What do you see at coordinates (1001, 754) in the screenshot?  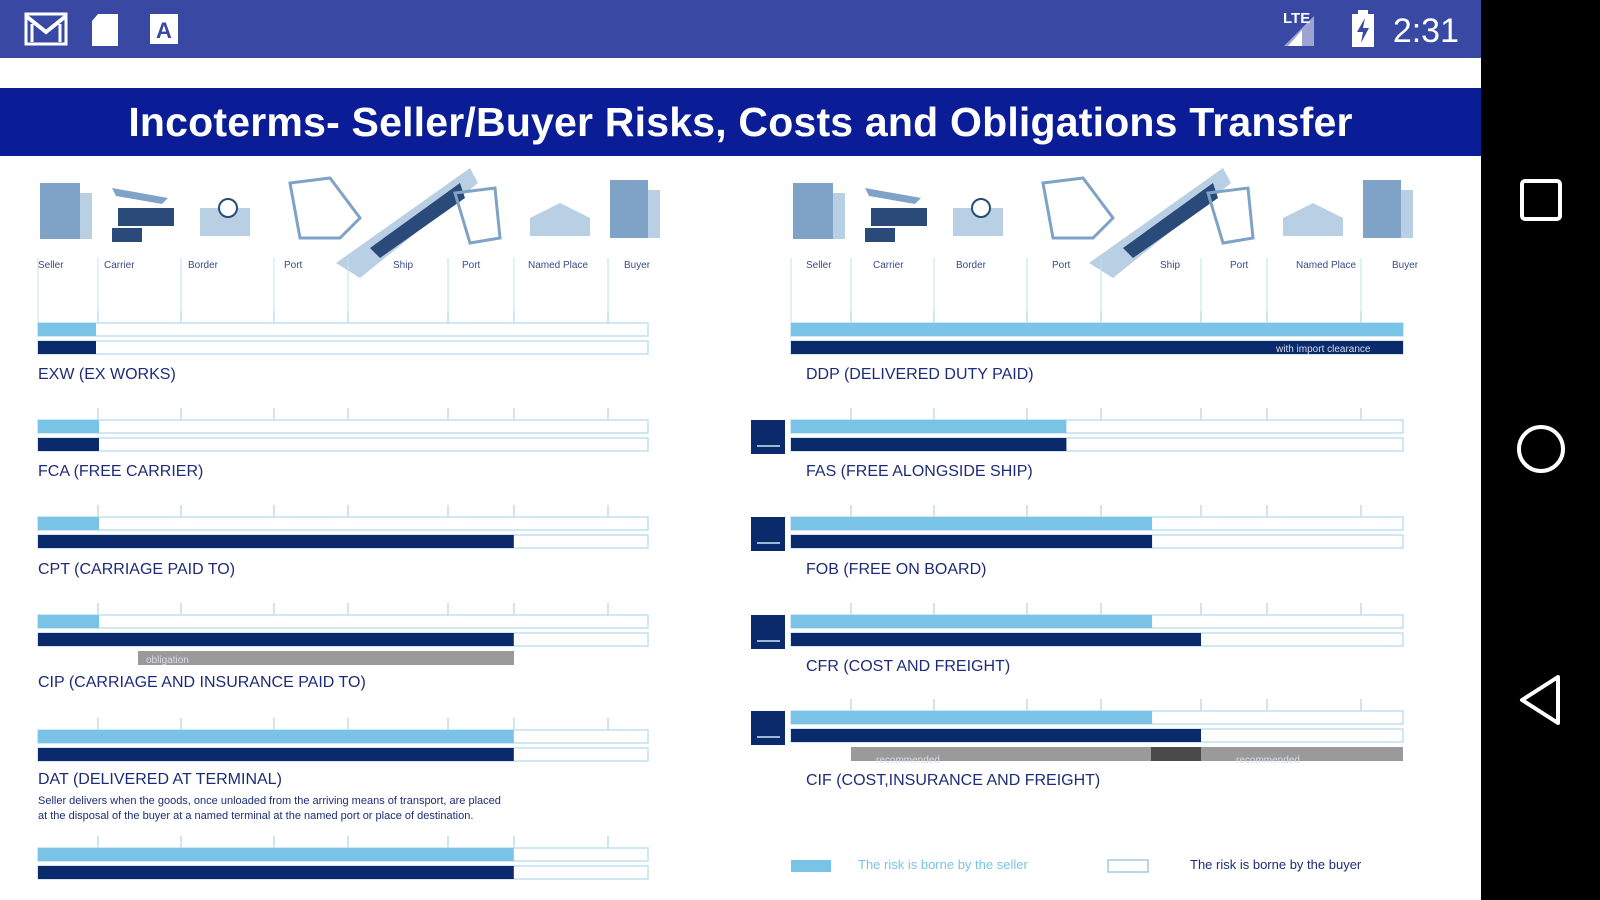 I see `cif-recommended-left-bar` at bounding box center [1001, 754].